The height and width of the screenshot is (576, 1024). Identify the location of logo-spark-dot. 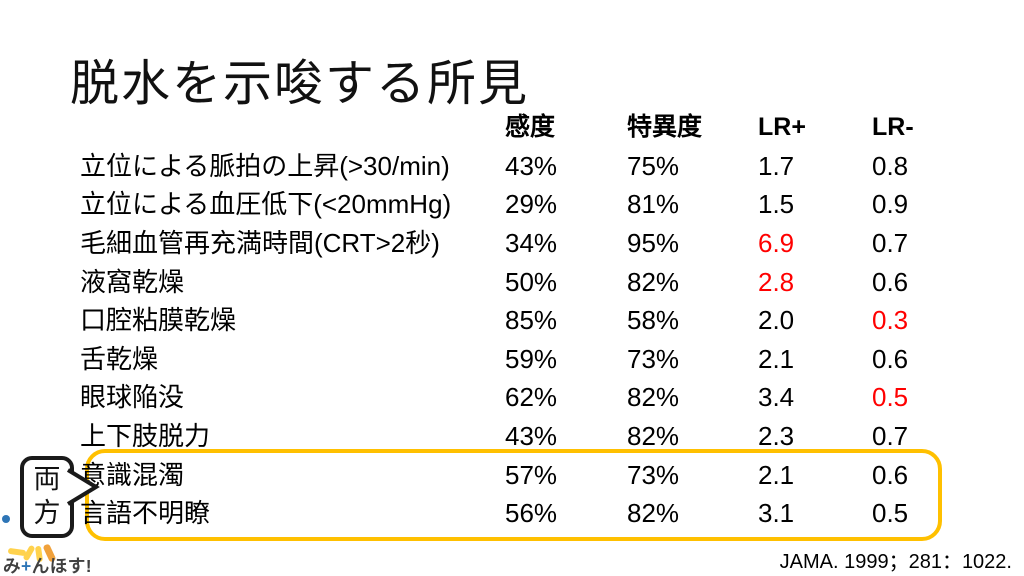
(6, 519).